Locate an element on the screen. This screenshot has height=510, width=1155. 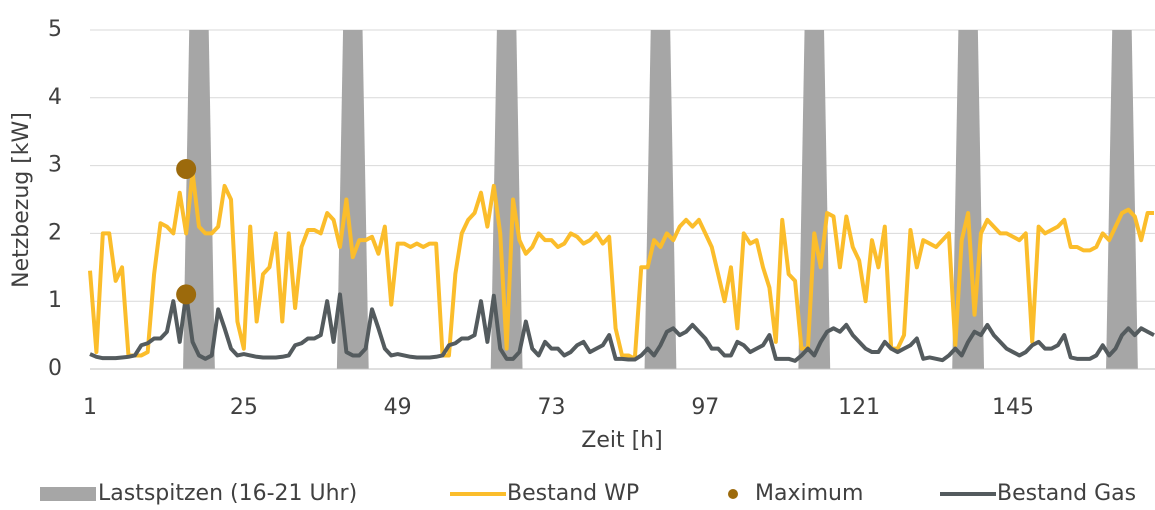
x-axis-label: Zeit [h] is located at coordinates (621, 440).